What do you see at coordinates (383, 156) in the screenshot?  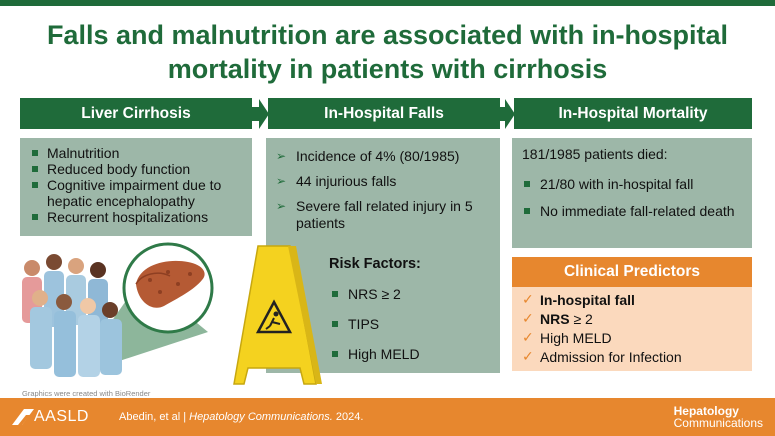 I see `list-item: Incidence of 4% (80/1985)` at bounding box center [383, 156].